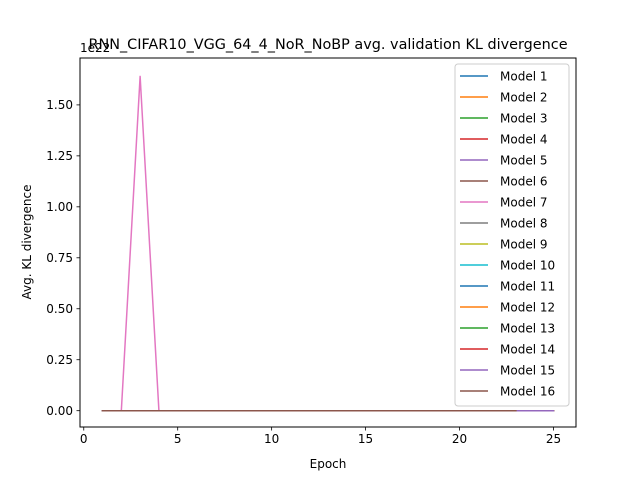 The height and width of the screenshot is (480, 640). Describe the element at coordinates (527, 349) in the screenshot. I see `legend-label: Model 14` at that location.